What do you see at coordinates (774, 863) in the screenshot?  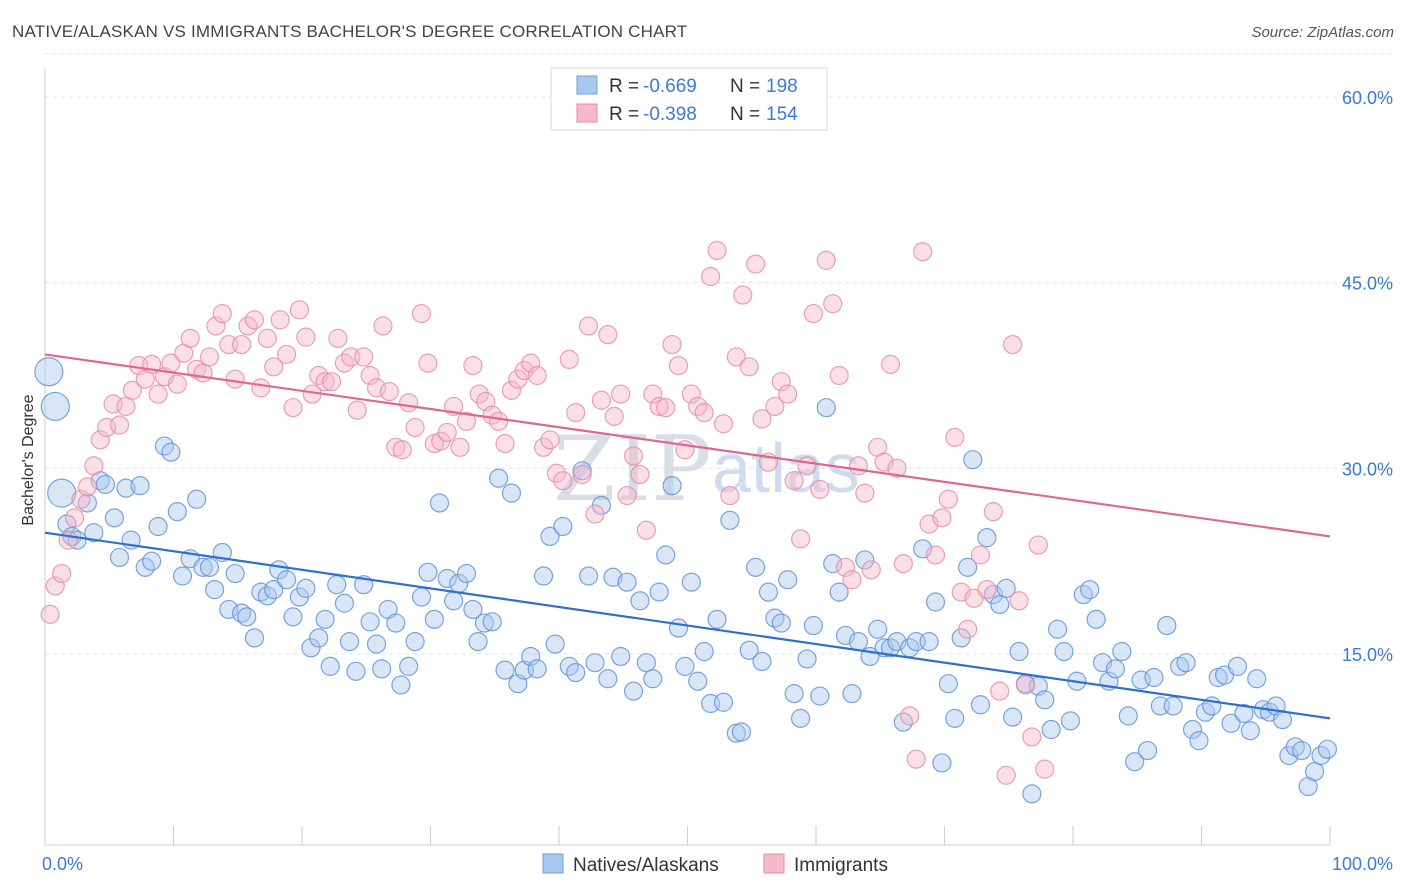 I see `bottom-legend-swatch-immigrants` at bounding box center [774, 863].